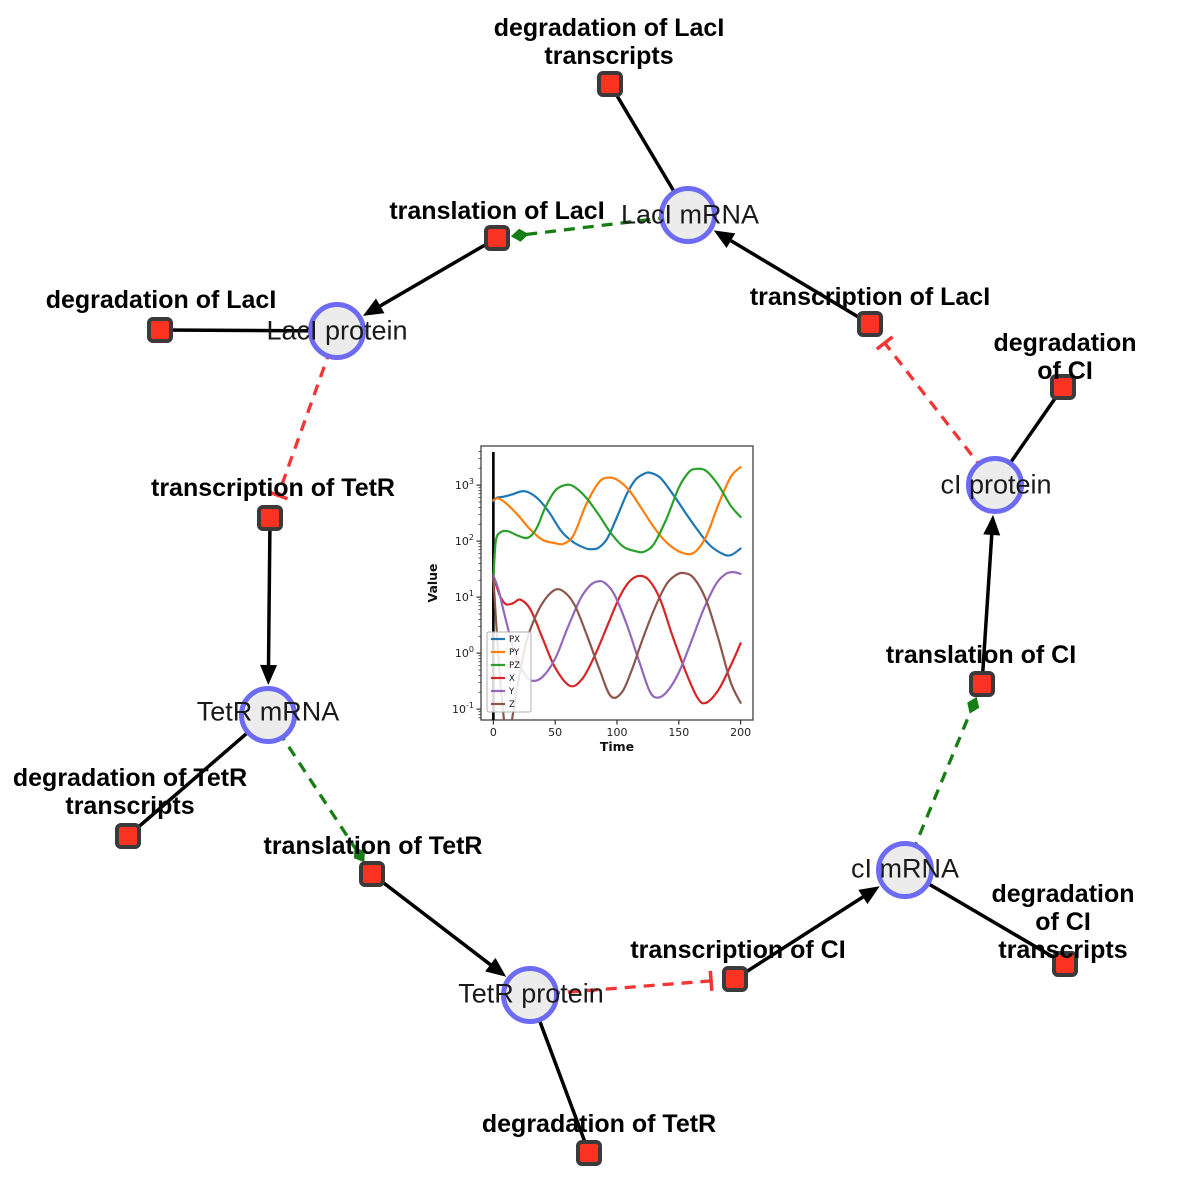  What do you see at coordinates (514, 666) in the screenshot?
I see `legend-entry-pz: PZ` at bounding box center [514, 666].